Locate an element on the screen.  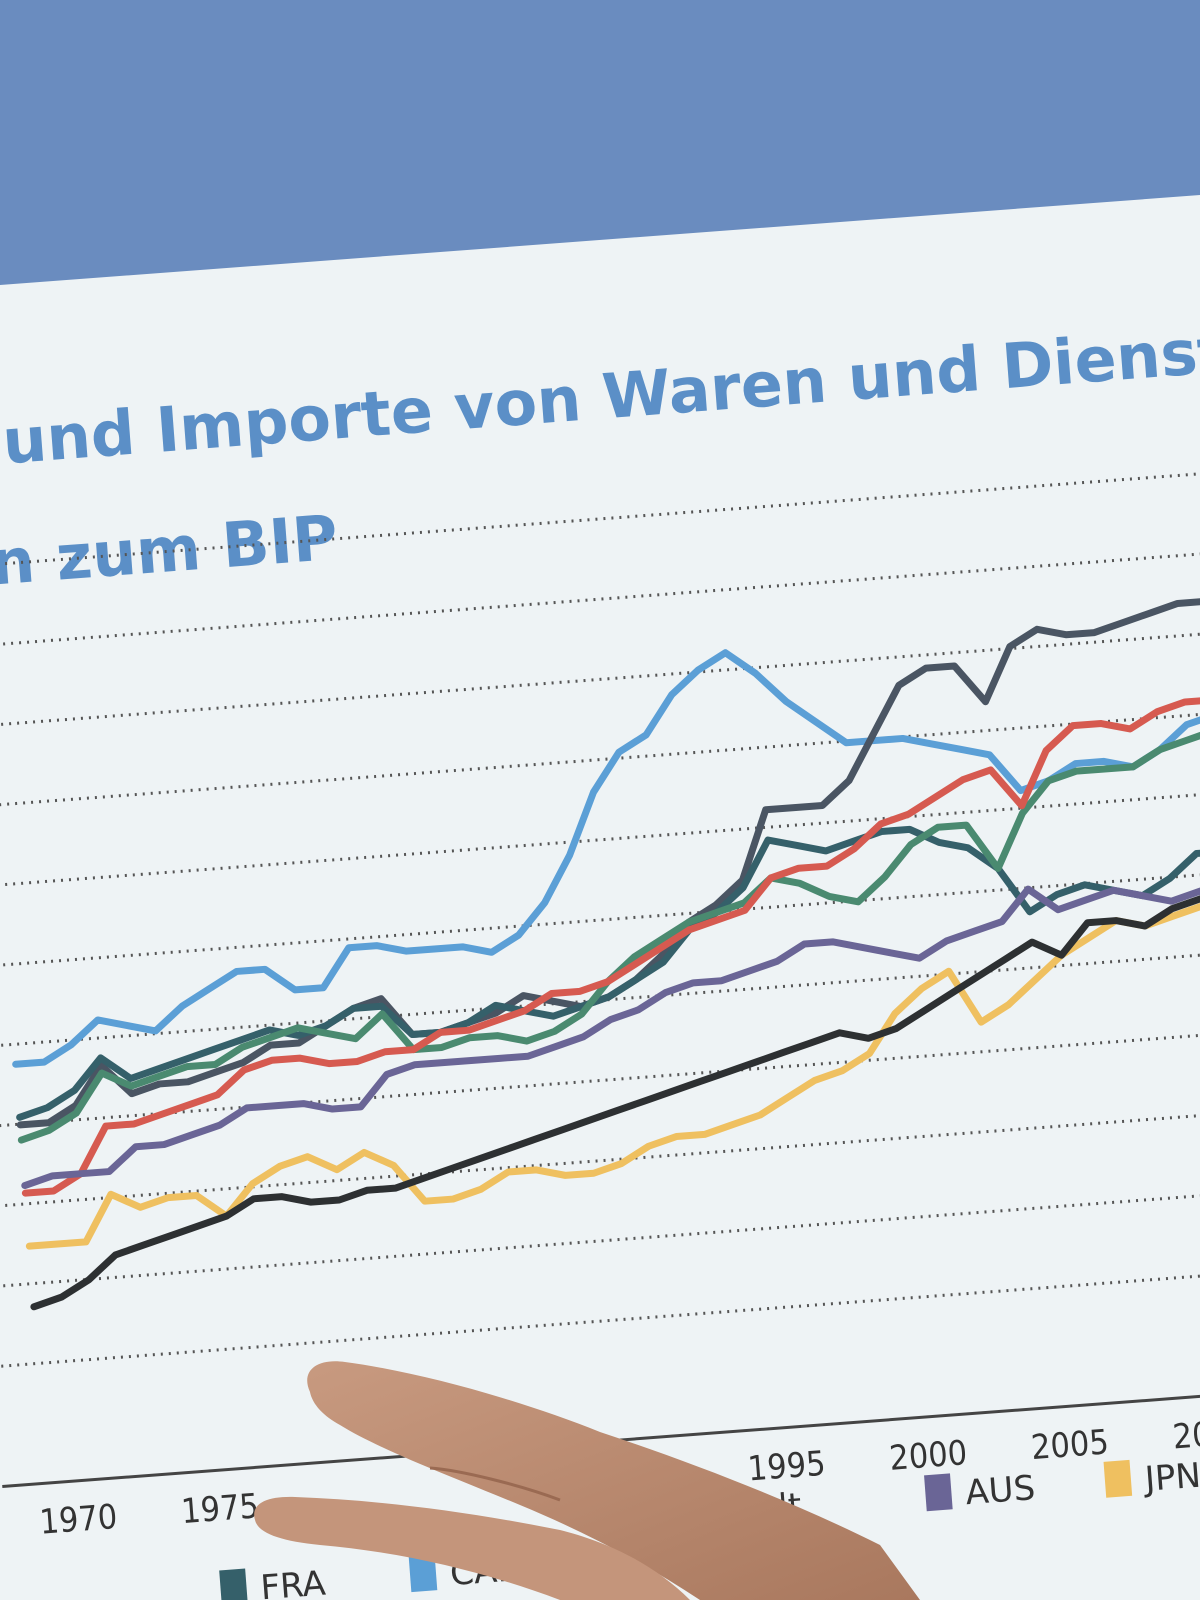
x-tick-labels: 1970 1975 1995 2000 2005 2010 is located at coordinates (619, 1477).